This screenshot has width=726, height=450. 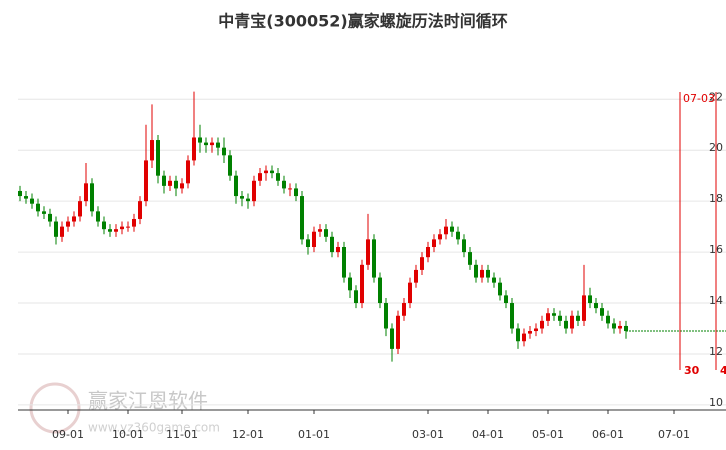 What do you see at coordinates (154, 428) in the screenshot?
I see `watermark-url: www.yz360game.com` at bounding box center [154, 428].